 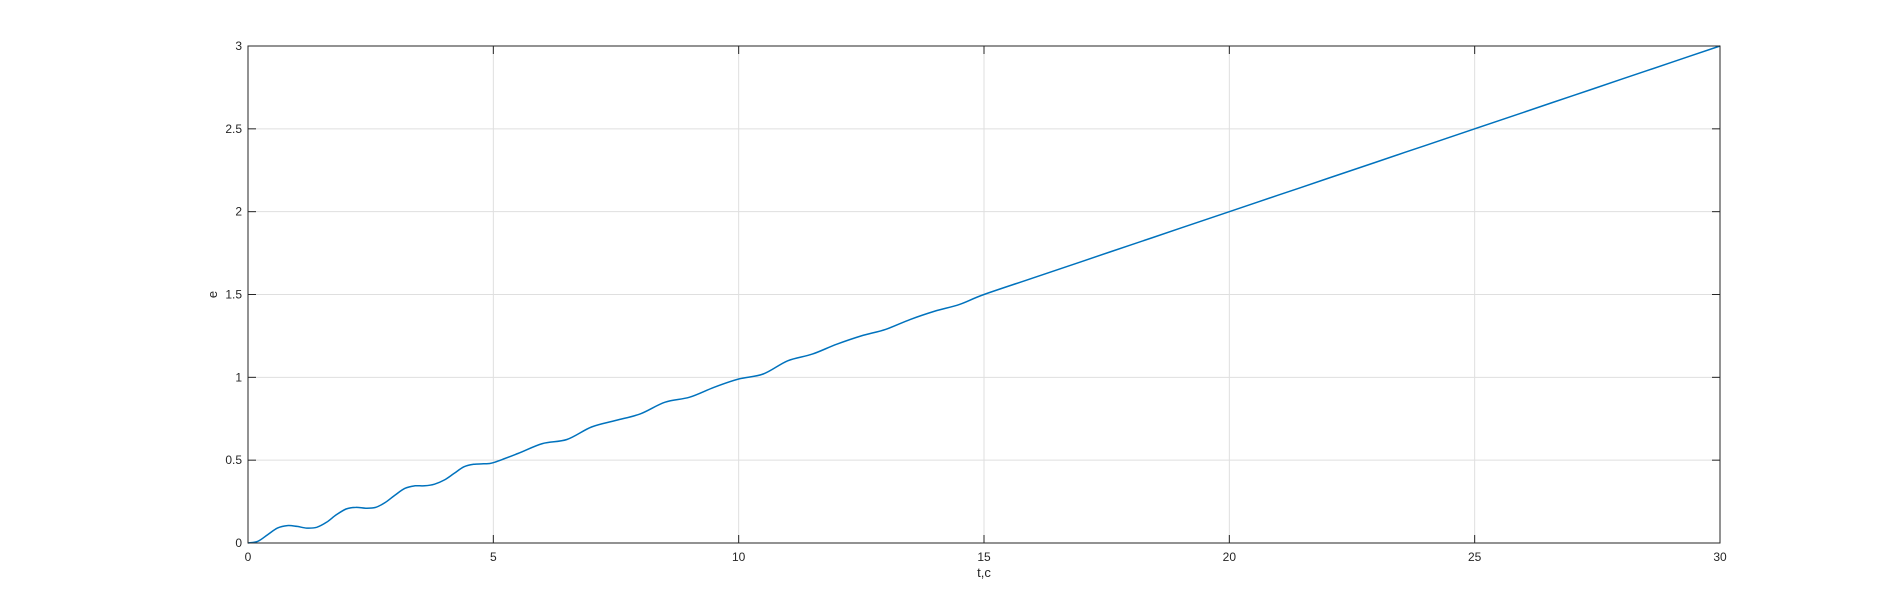 I want to click on x-tick-label: 5, so click(x=493, y=557).